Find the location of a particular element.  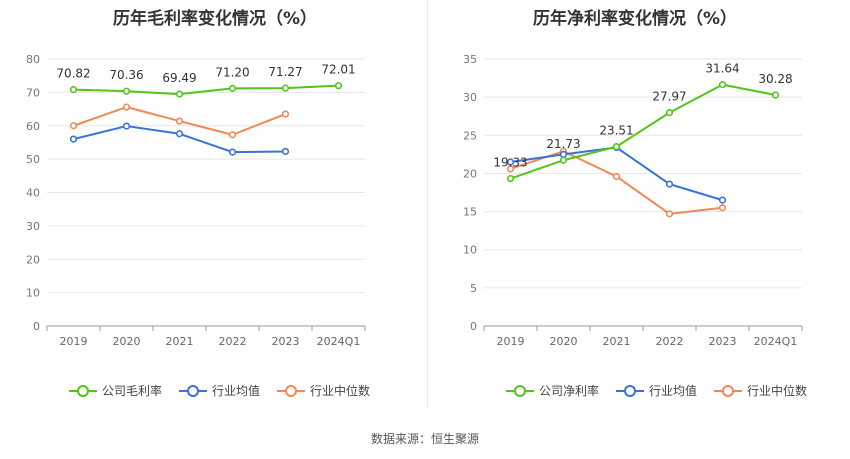

y-tick-label: 70 is located at coordinates (33, 92).